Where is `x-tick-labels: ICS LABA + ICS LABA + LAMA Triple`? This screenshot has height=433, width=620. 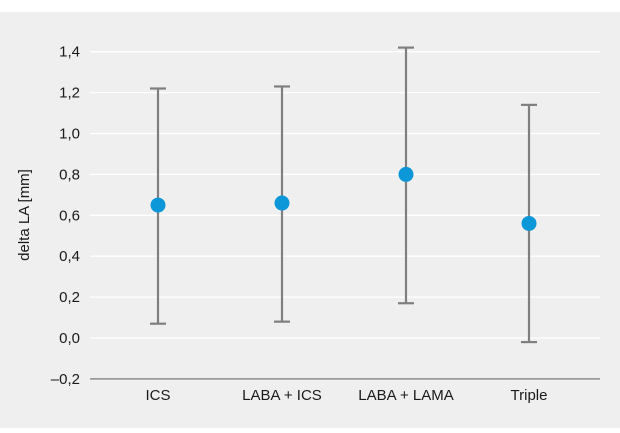
x-tick-labels: ICS LABA + ICS LABA + LAMA Triple is located at coordinates (346, 395).